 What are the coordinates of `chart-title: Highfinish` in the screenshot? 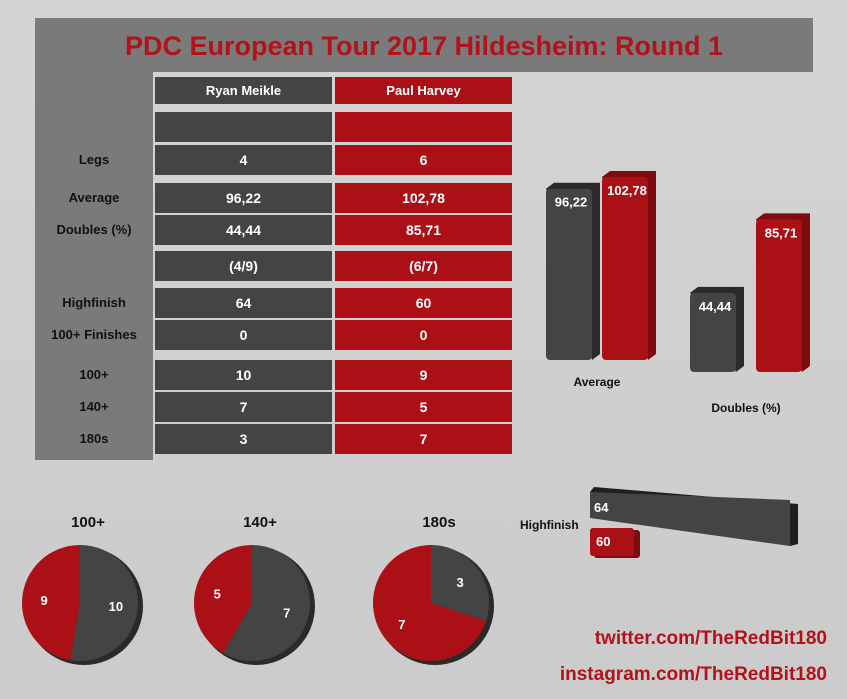 It's located at (549, 525).